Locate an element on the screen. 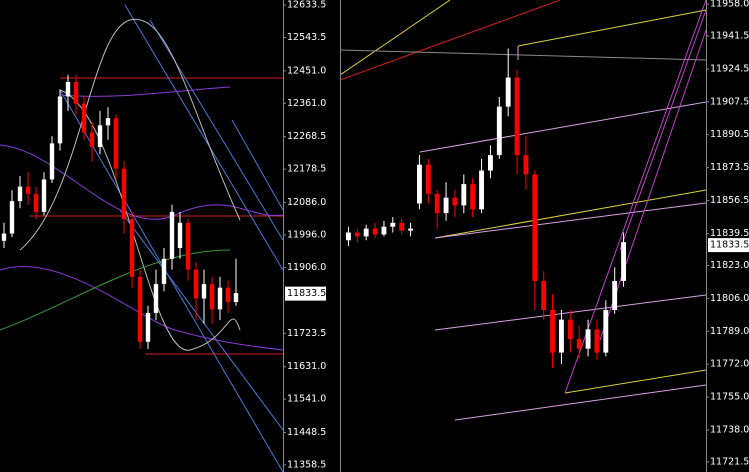 This screenshot has height=472, width=749. y-tick-label: 11789.0 is located at coordinates (729, 331).